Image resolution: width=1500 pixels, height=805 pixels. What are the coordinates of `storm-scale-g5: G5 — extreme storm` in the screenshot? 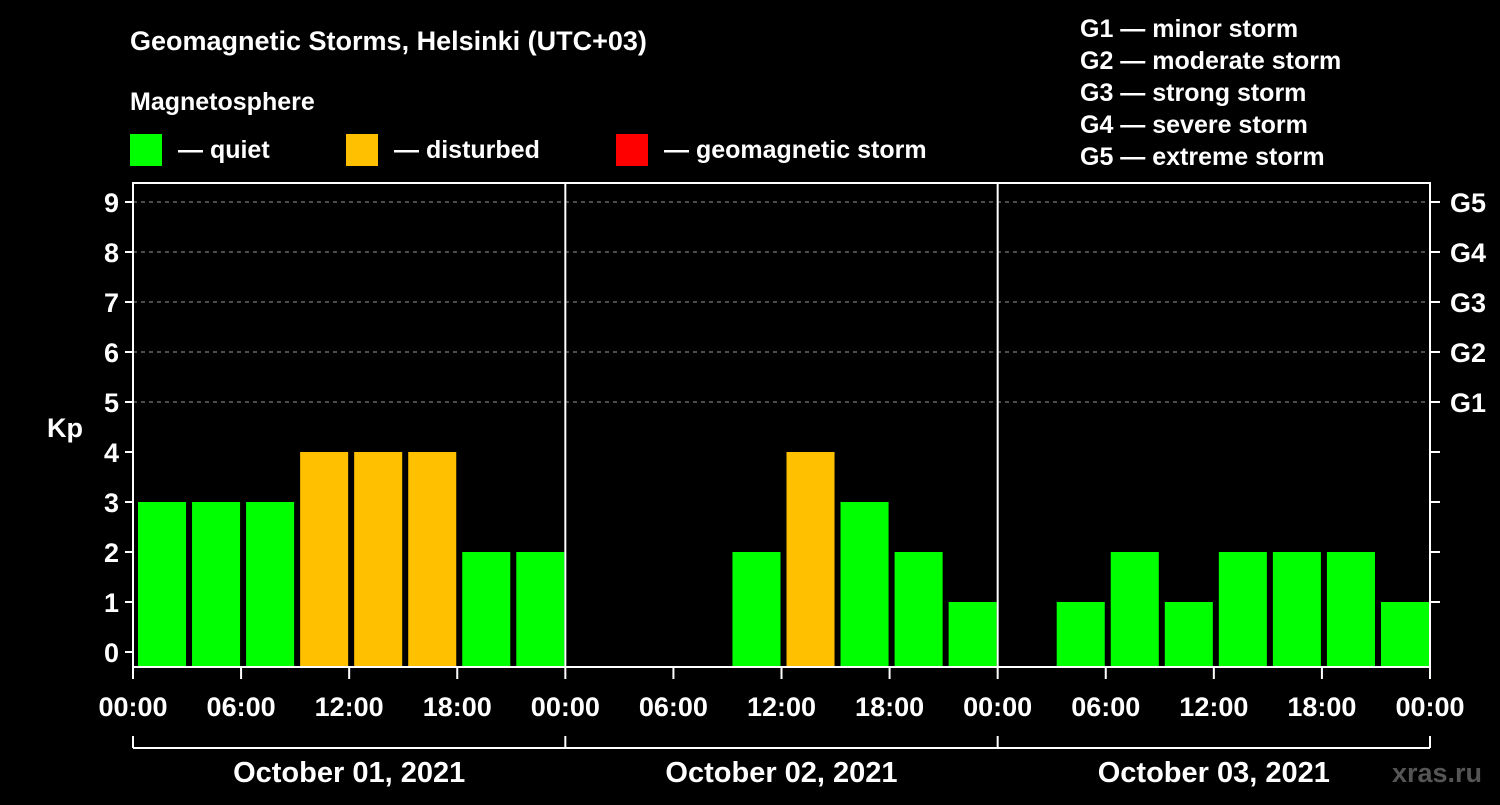 It's located at (1202, 157).